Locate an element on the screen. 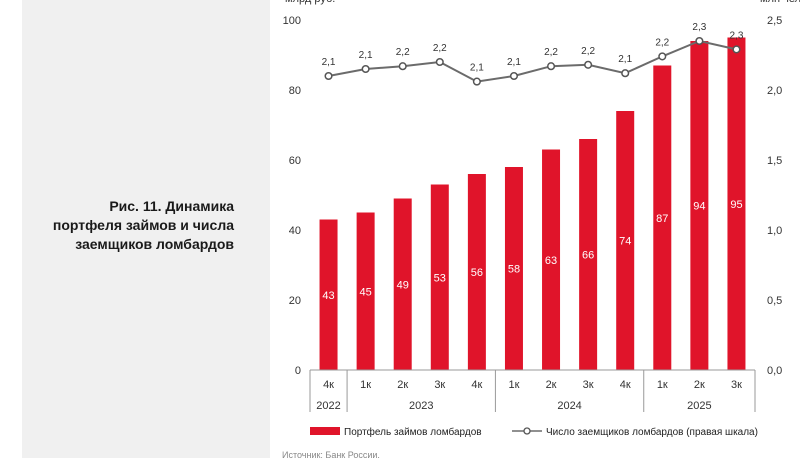 Image resolution: width=800 pixels, height=460 pixels. bar-value-label: 56 is located at coordinates (477, 273).